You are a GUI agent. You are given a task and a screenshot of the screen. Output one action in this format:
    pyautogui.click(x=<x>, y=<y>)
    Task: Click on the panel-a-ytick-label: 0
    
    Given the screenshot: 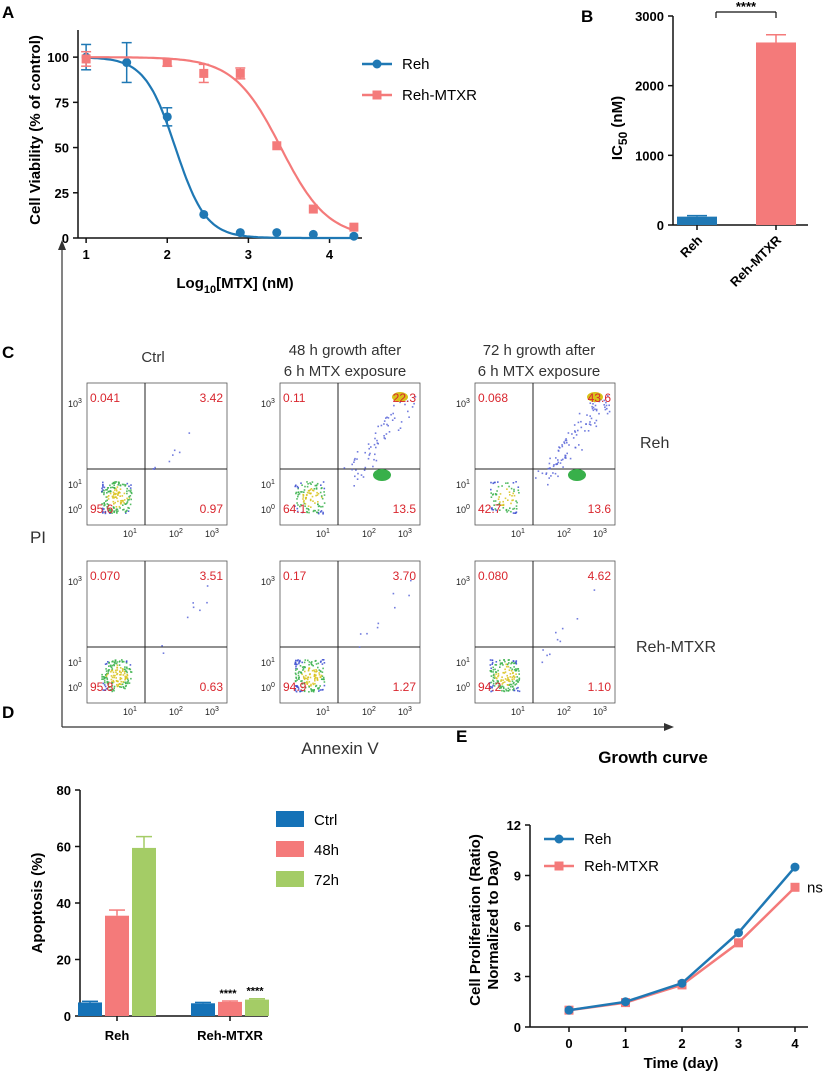 What is the action you would take?
    pyautogui.click(x=65, y=238)
    